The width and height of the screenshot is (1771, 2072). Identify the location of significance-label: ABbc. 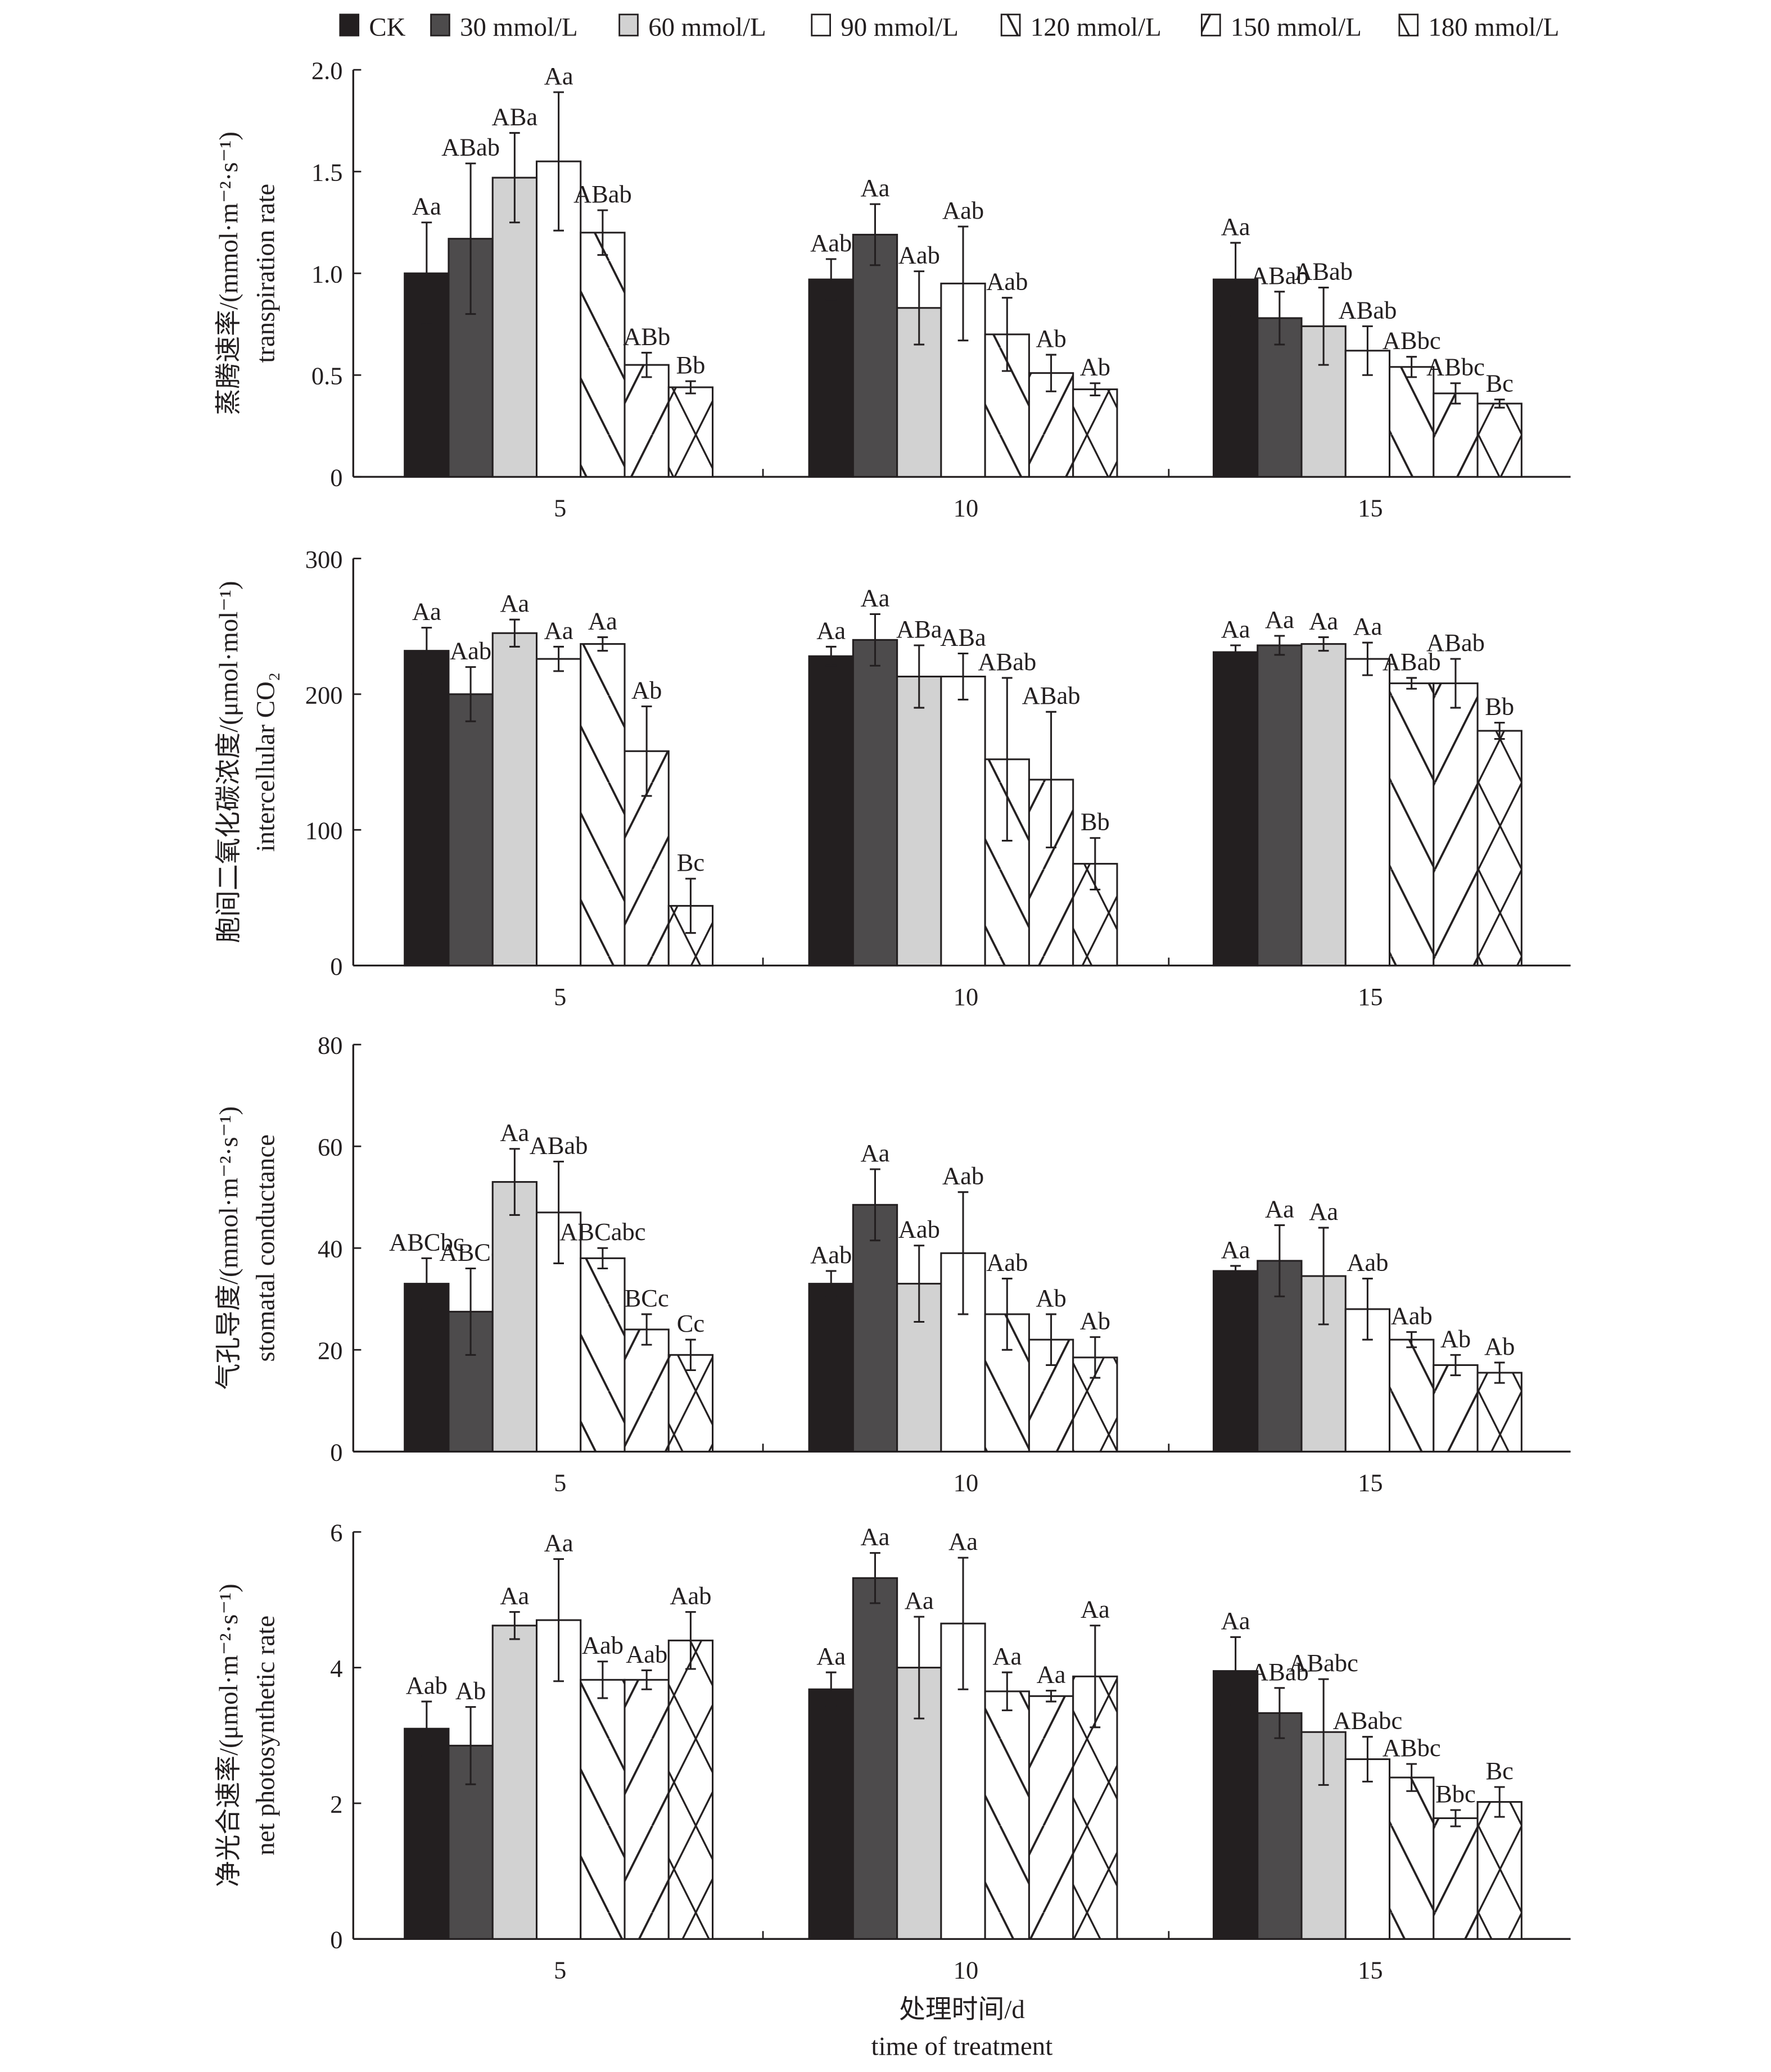
(1412, 1748).